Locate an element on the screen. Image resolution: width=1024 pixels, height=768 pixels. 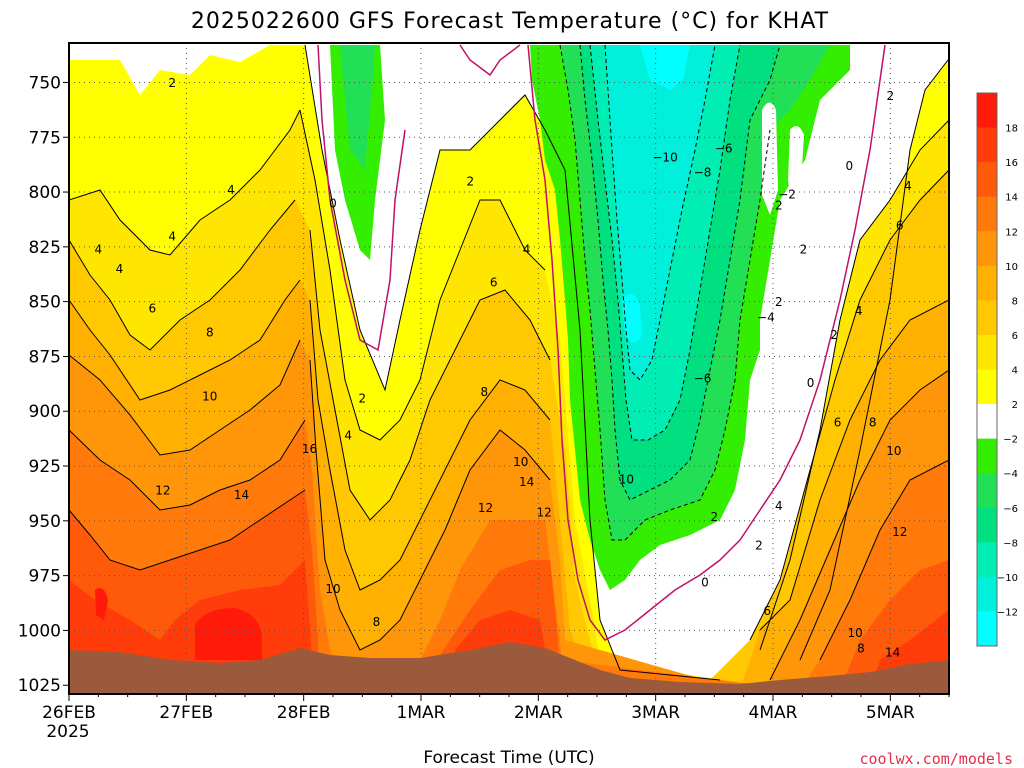
y-tick-label: 975 is located at coordinates (45, 577).